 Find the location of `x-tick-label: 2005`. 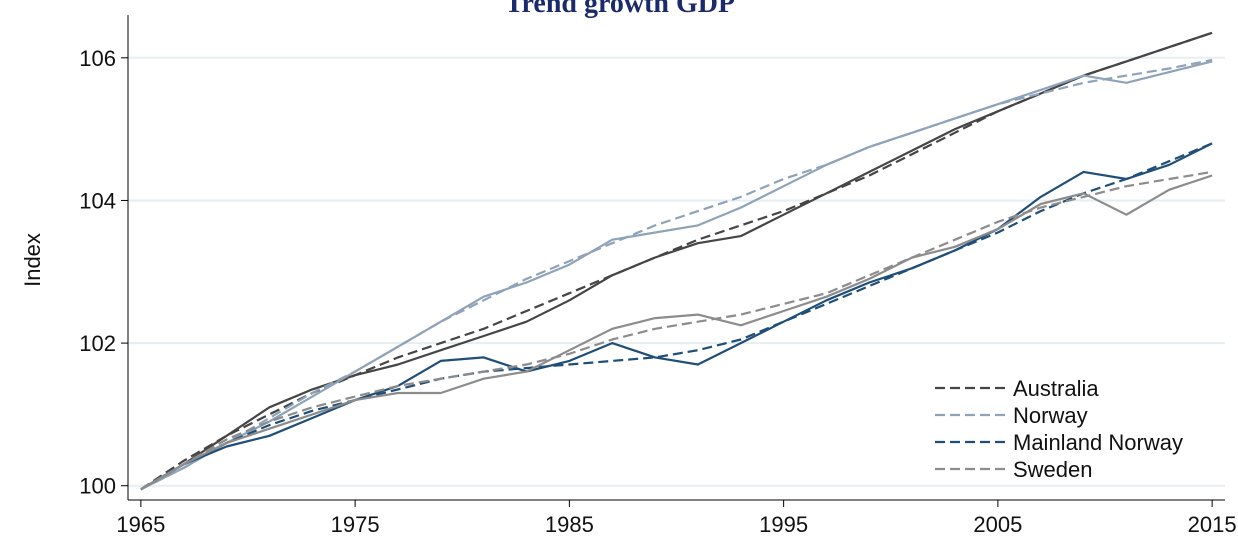

x-tick-label: 2005 is located at coordinates (997, 524).